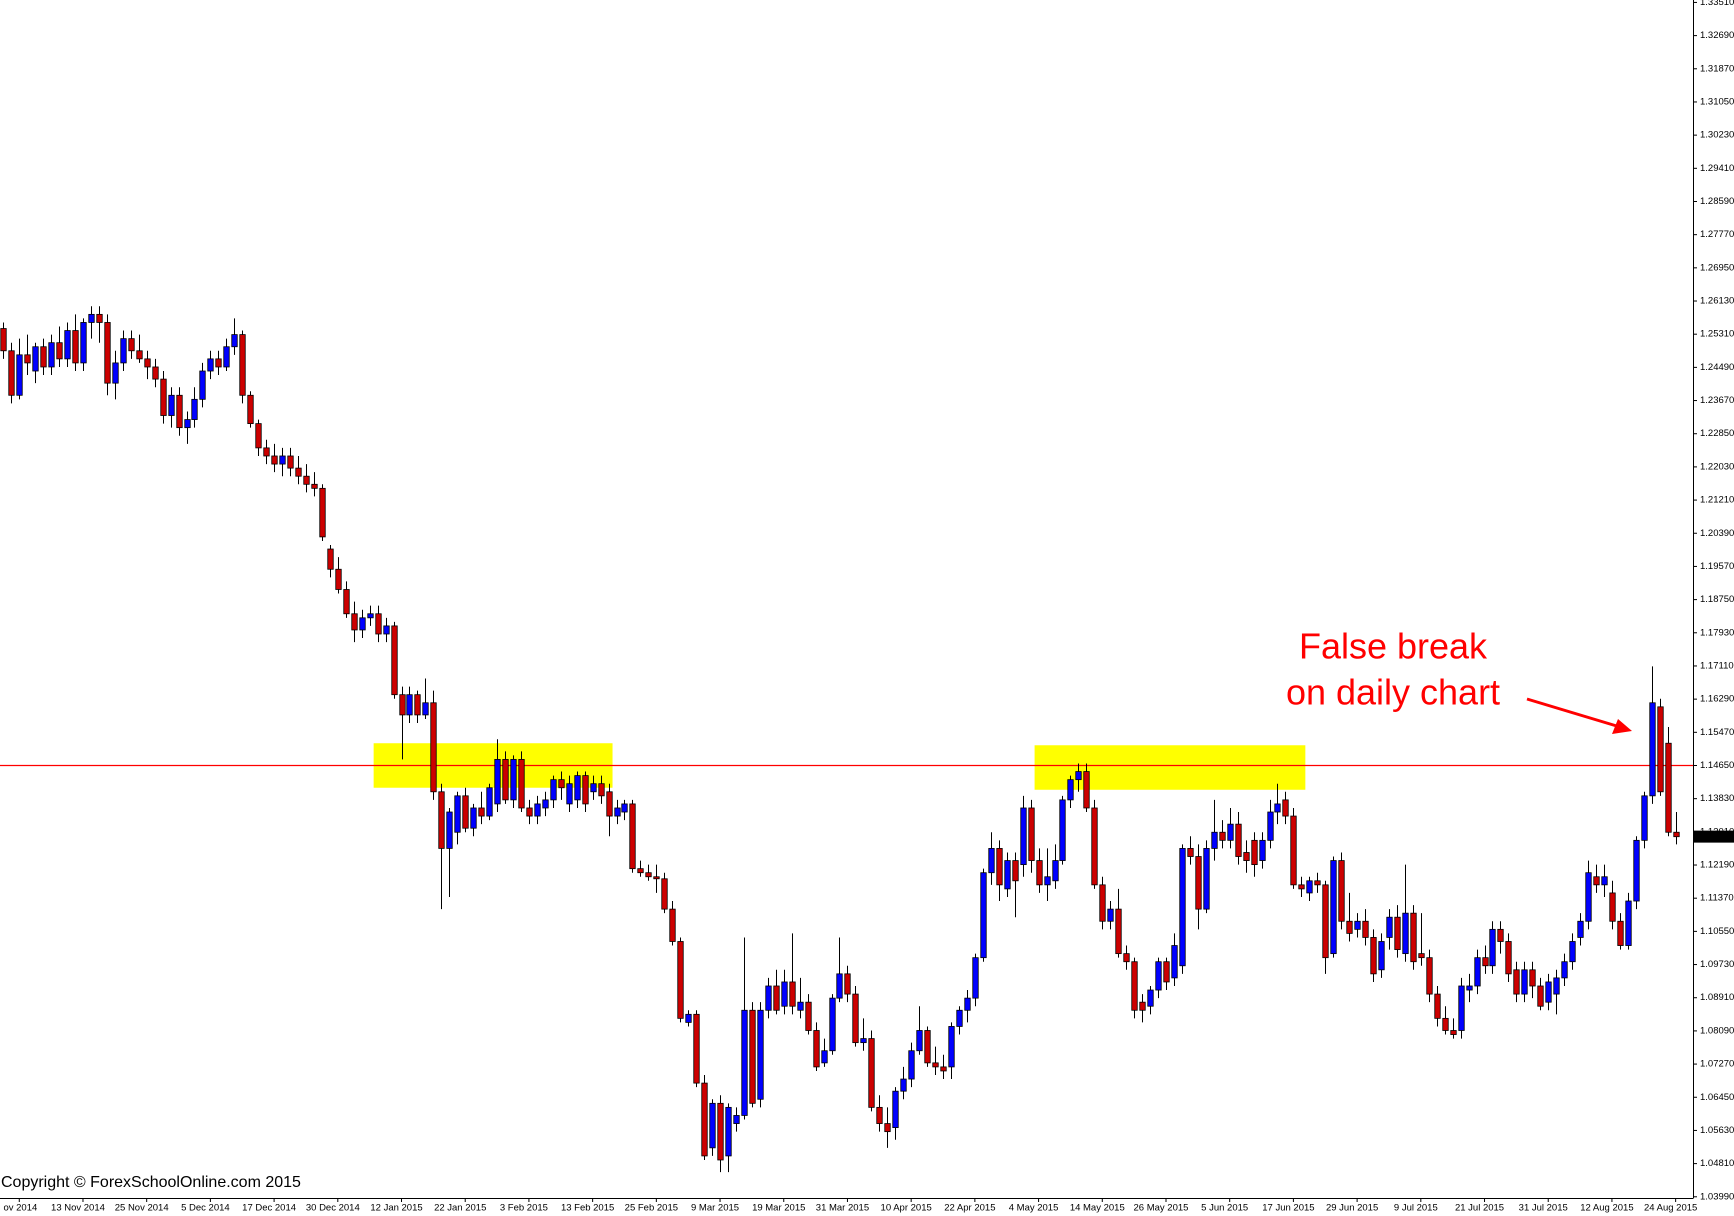  What do you see at coordinates (1670, 1208) in the screenshot?
I see `x-tick-label: 24 Aug 2015` at bounding box center [1670, 1208].